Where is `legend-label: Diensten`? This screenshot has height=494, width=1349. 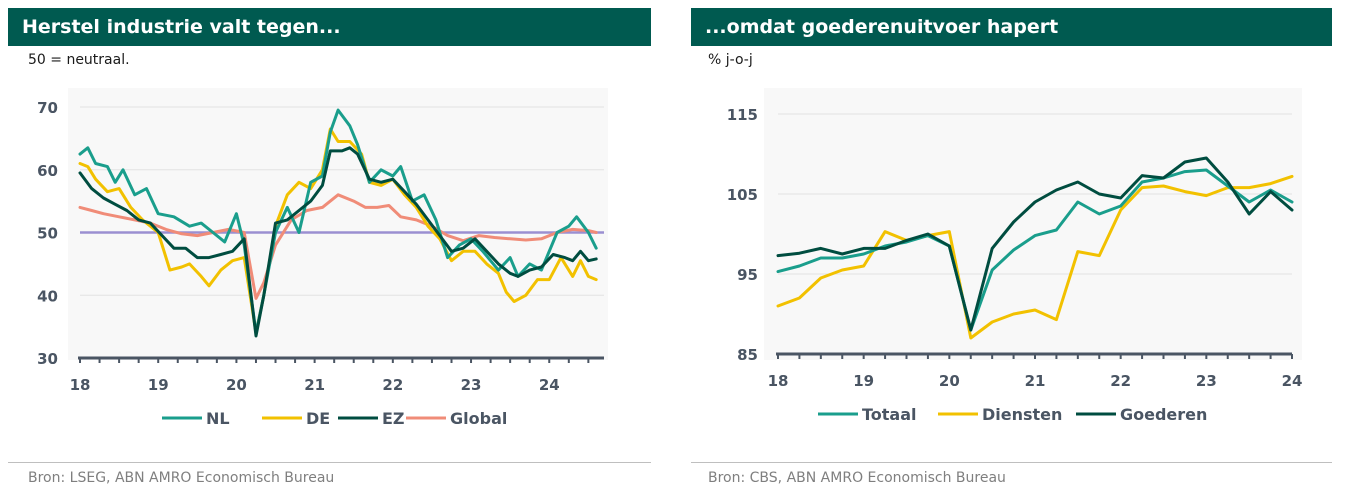
legend-label: Diensten is located at coordinates (1022, 414).